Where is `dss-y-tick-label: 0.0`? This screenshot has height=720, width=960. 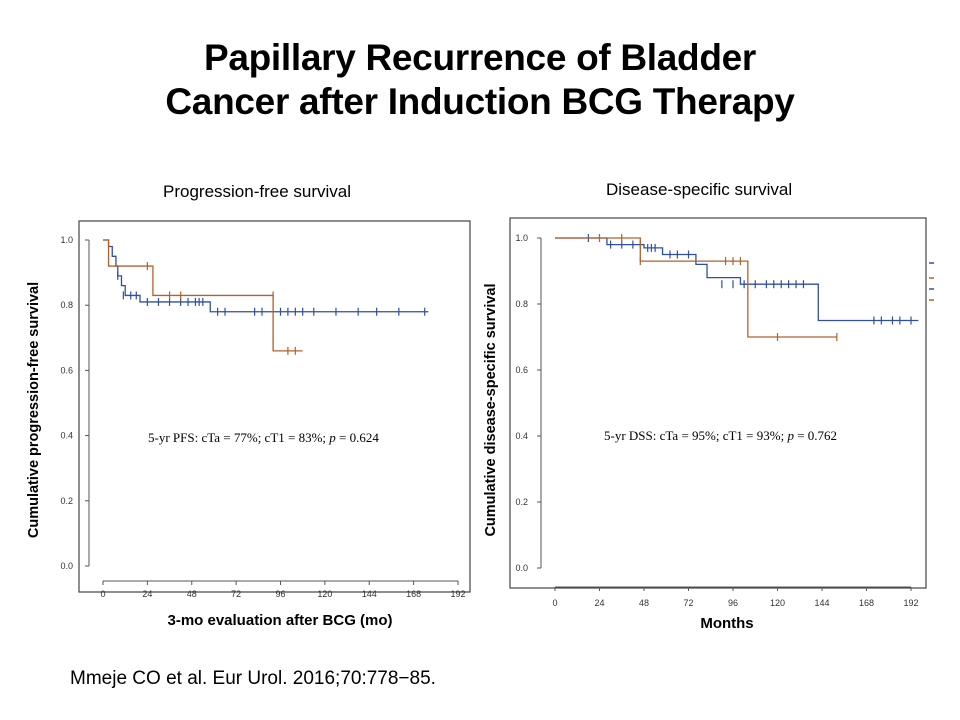
dss-y-tick-label: 0.0 is located at coordinates (521, 568).